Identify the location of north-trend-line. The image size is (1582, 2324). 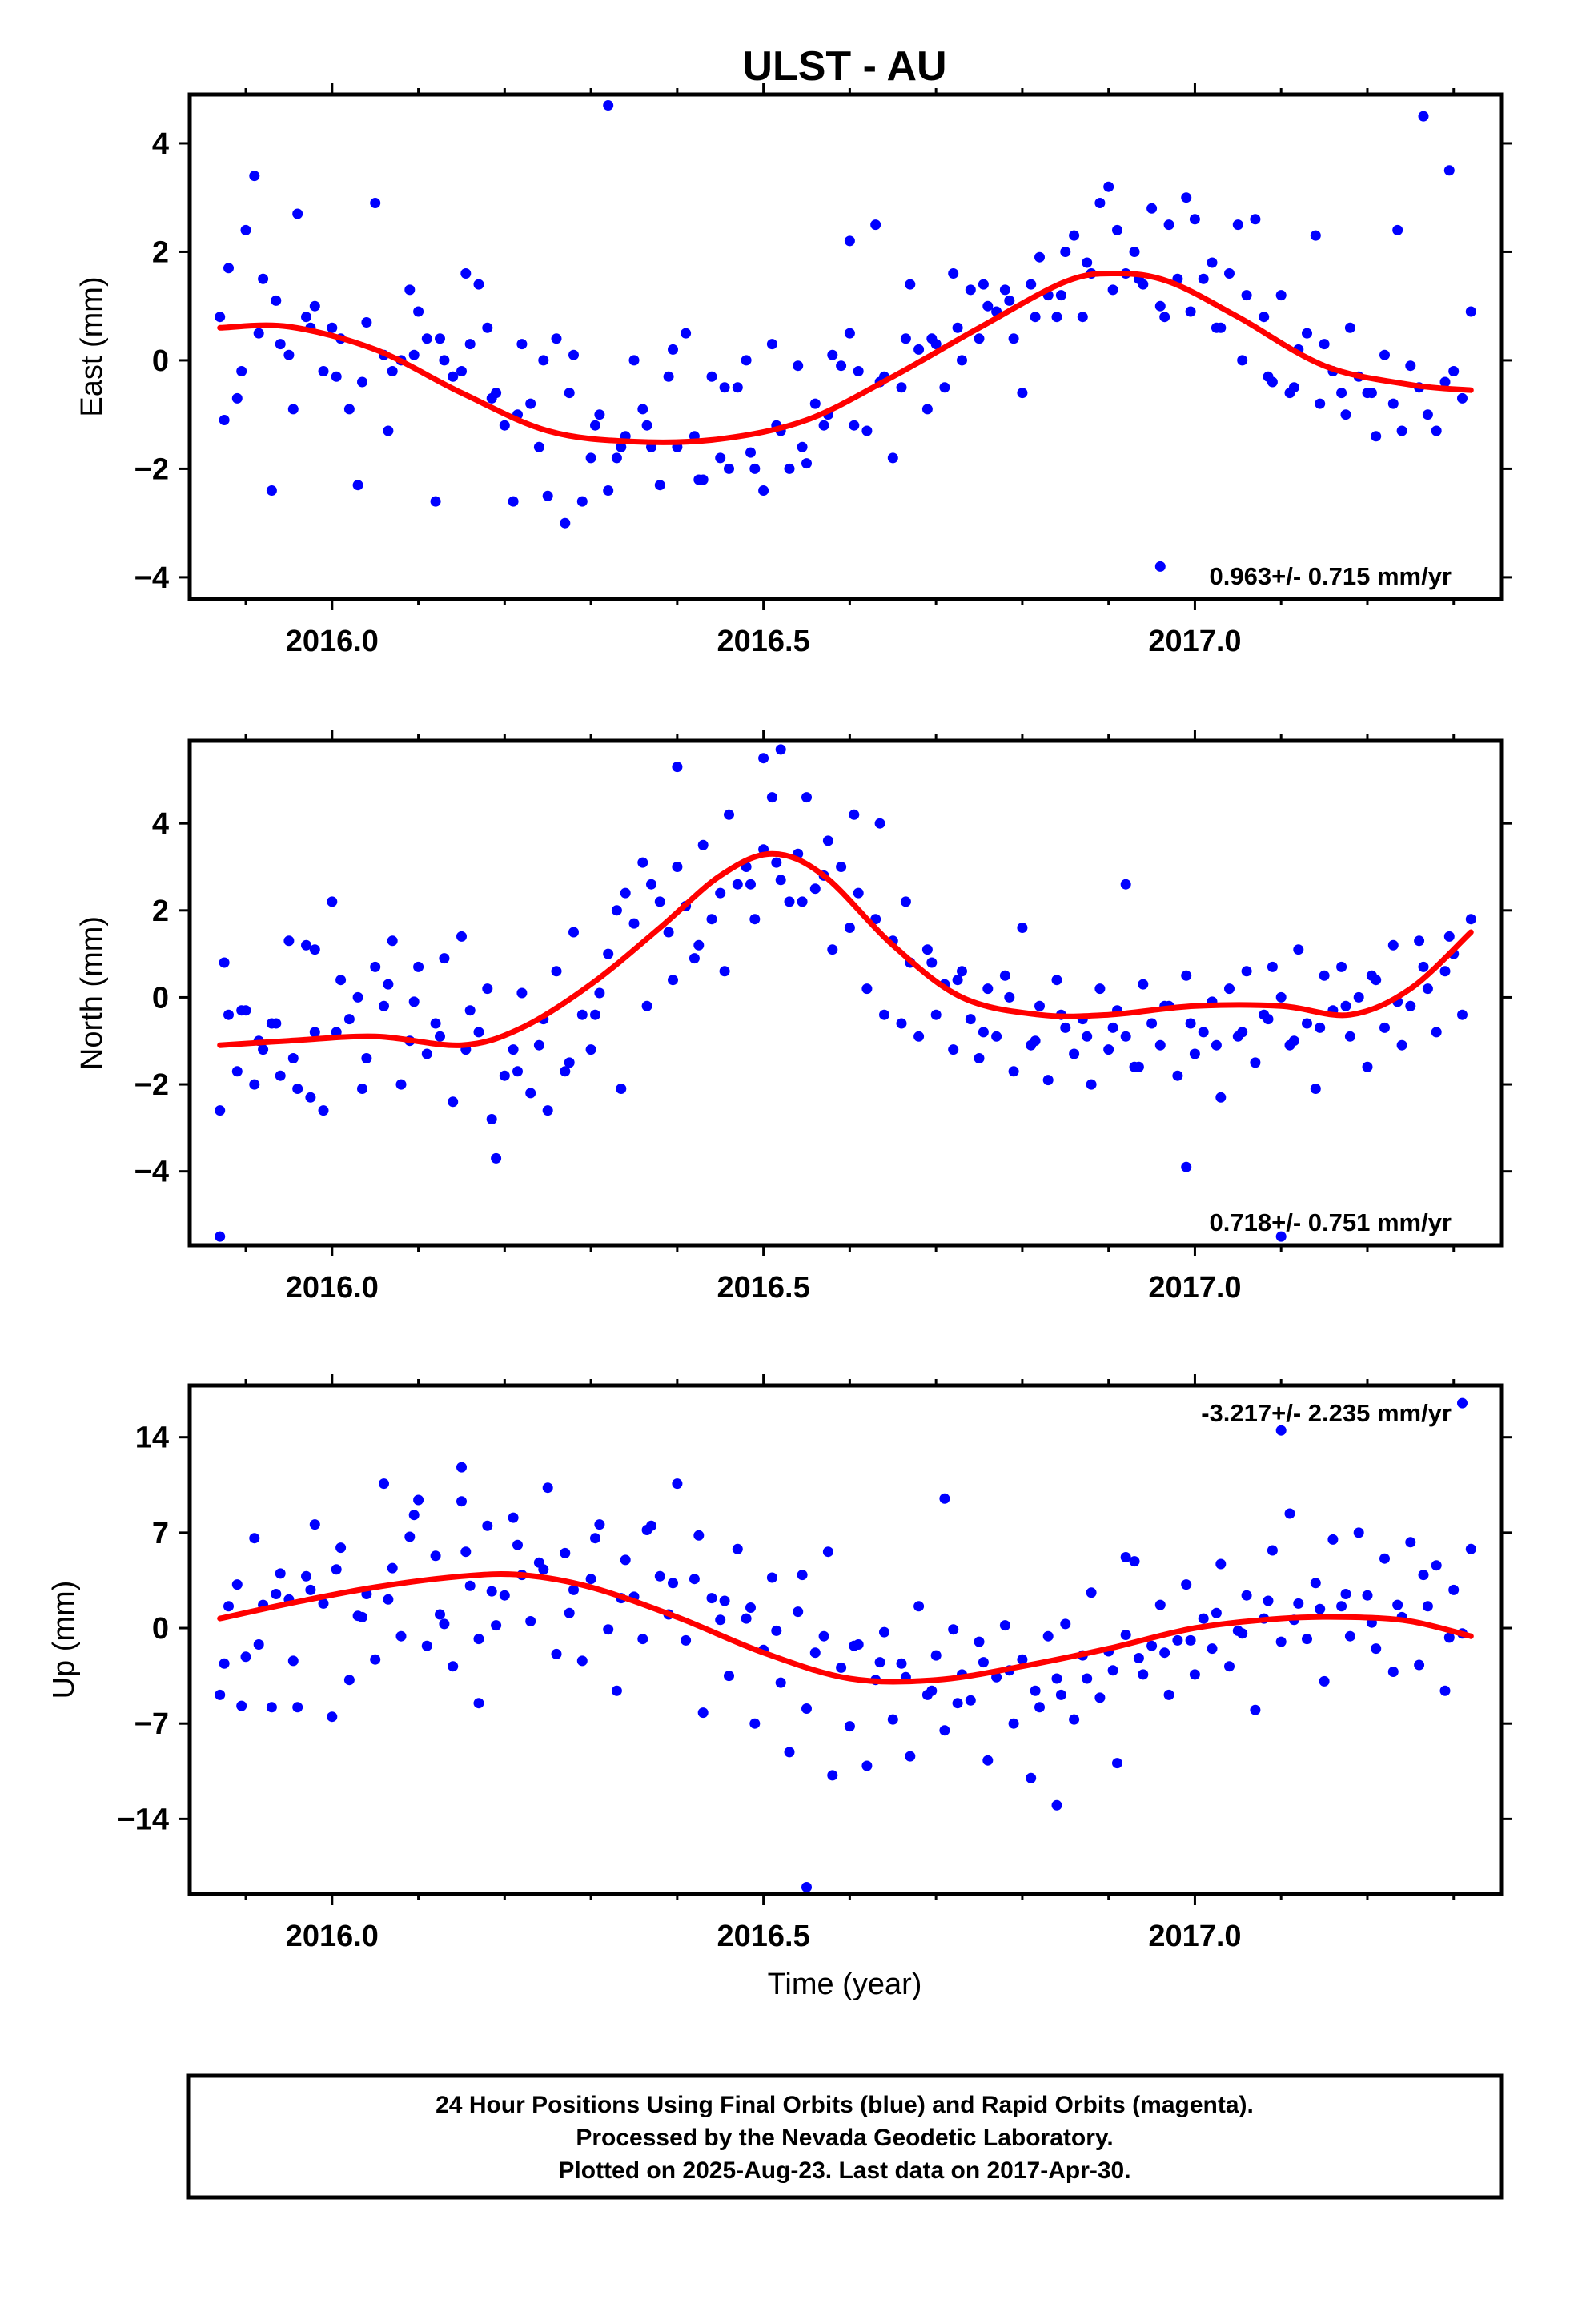
(846, 949).